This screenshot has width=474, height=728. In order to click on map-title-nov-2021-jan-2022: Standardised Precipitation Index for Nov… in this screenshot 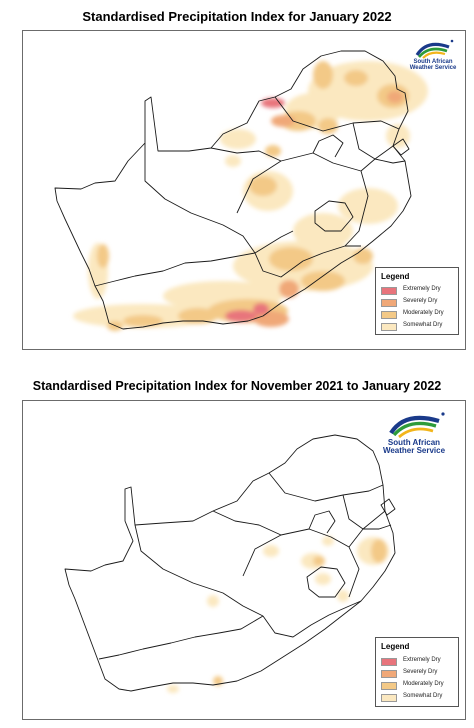, I will do `click(237, 386)`.